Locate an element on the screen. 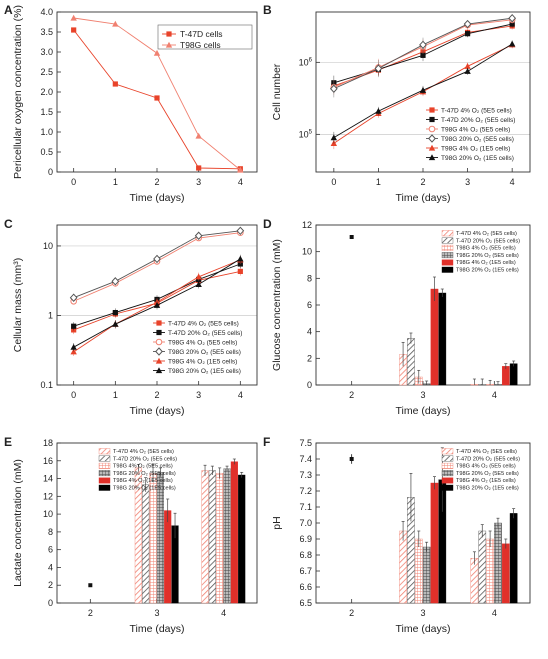  y-tick-label: 6 is located at coordinates (309, 305).